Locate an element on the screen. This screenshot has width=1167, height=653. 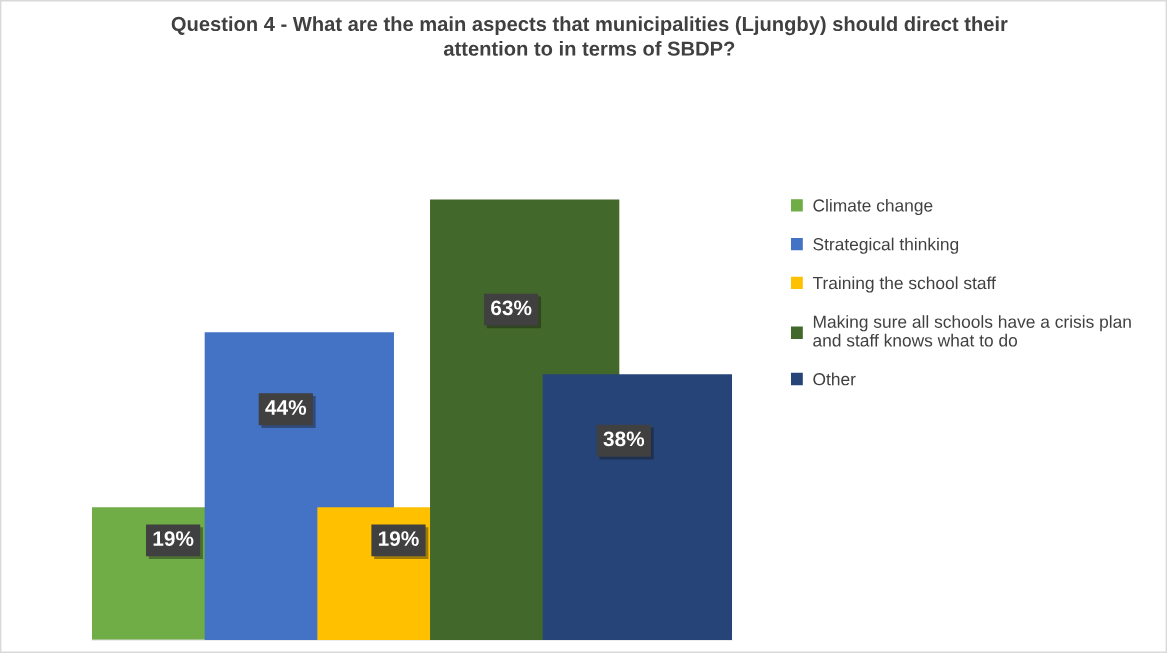
data-label: 44% is located at coordinates (286, 407).